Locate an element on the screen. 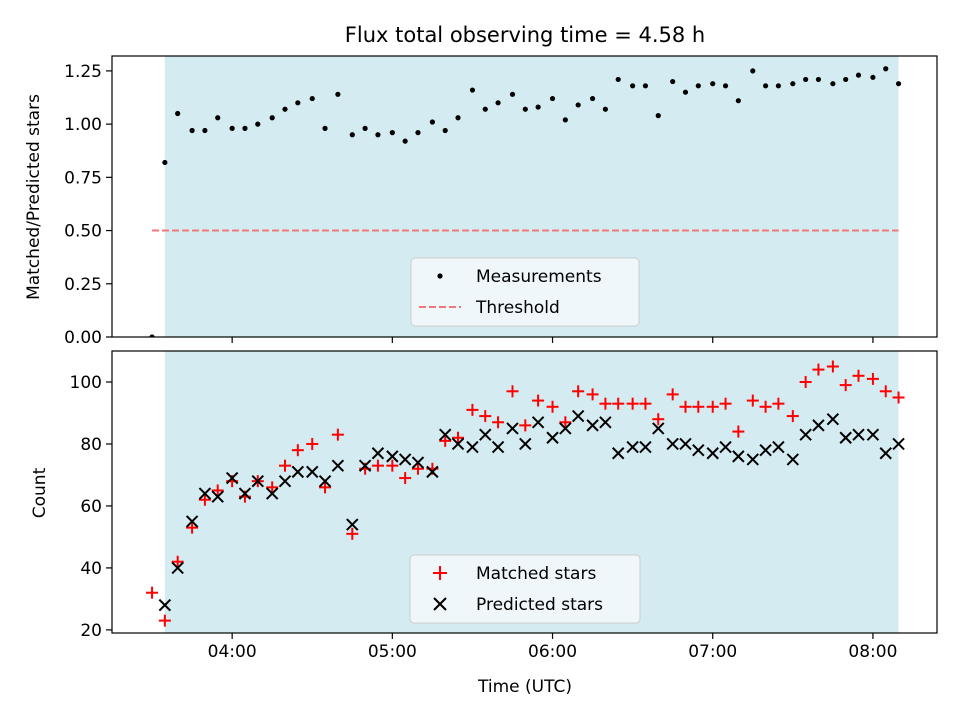  x-tick-label: 06:00 is located at coordinates (552, 652).